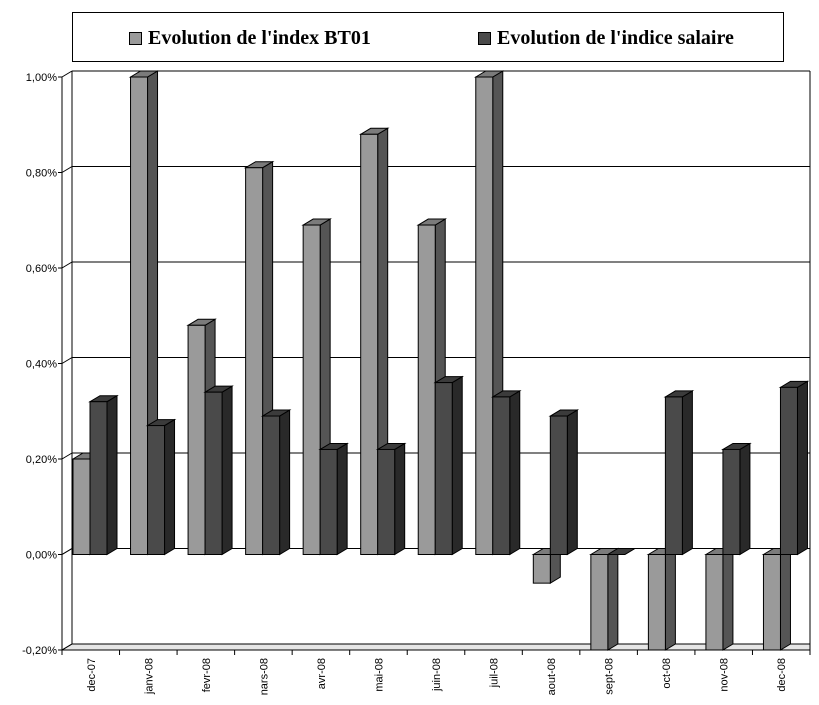  What do you see at coordinates (725, 675) in the screenshot?
I see `x-tick-label: nov-08` at bounding box center [725, 675].